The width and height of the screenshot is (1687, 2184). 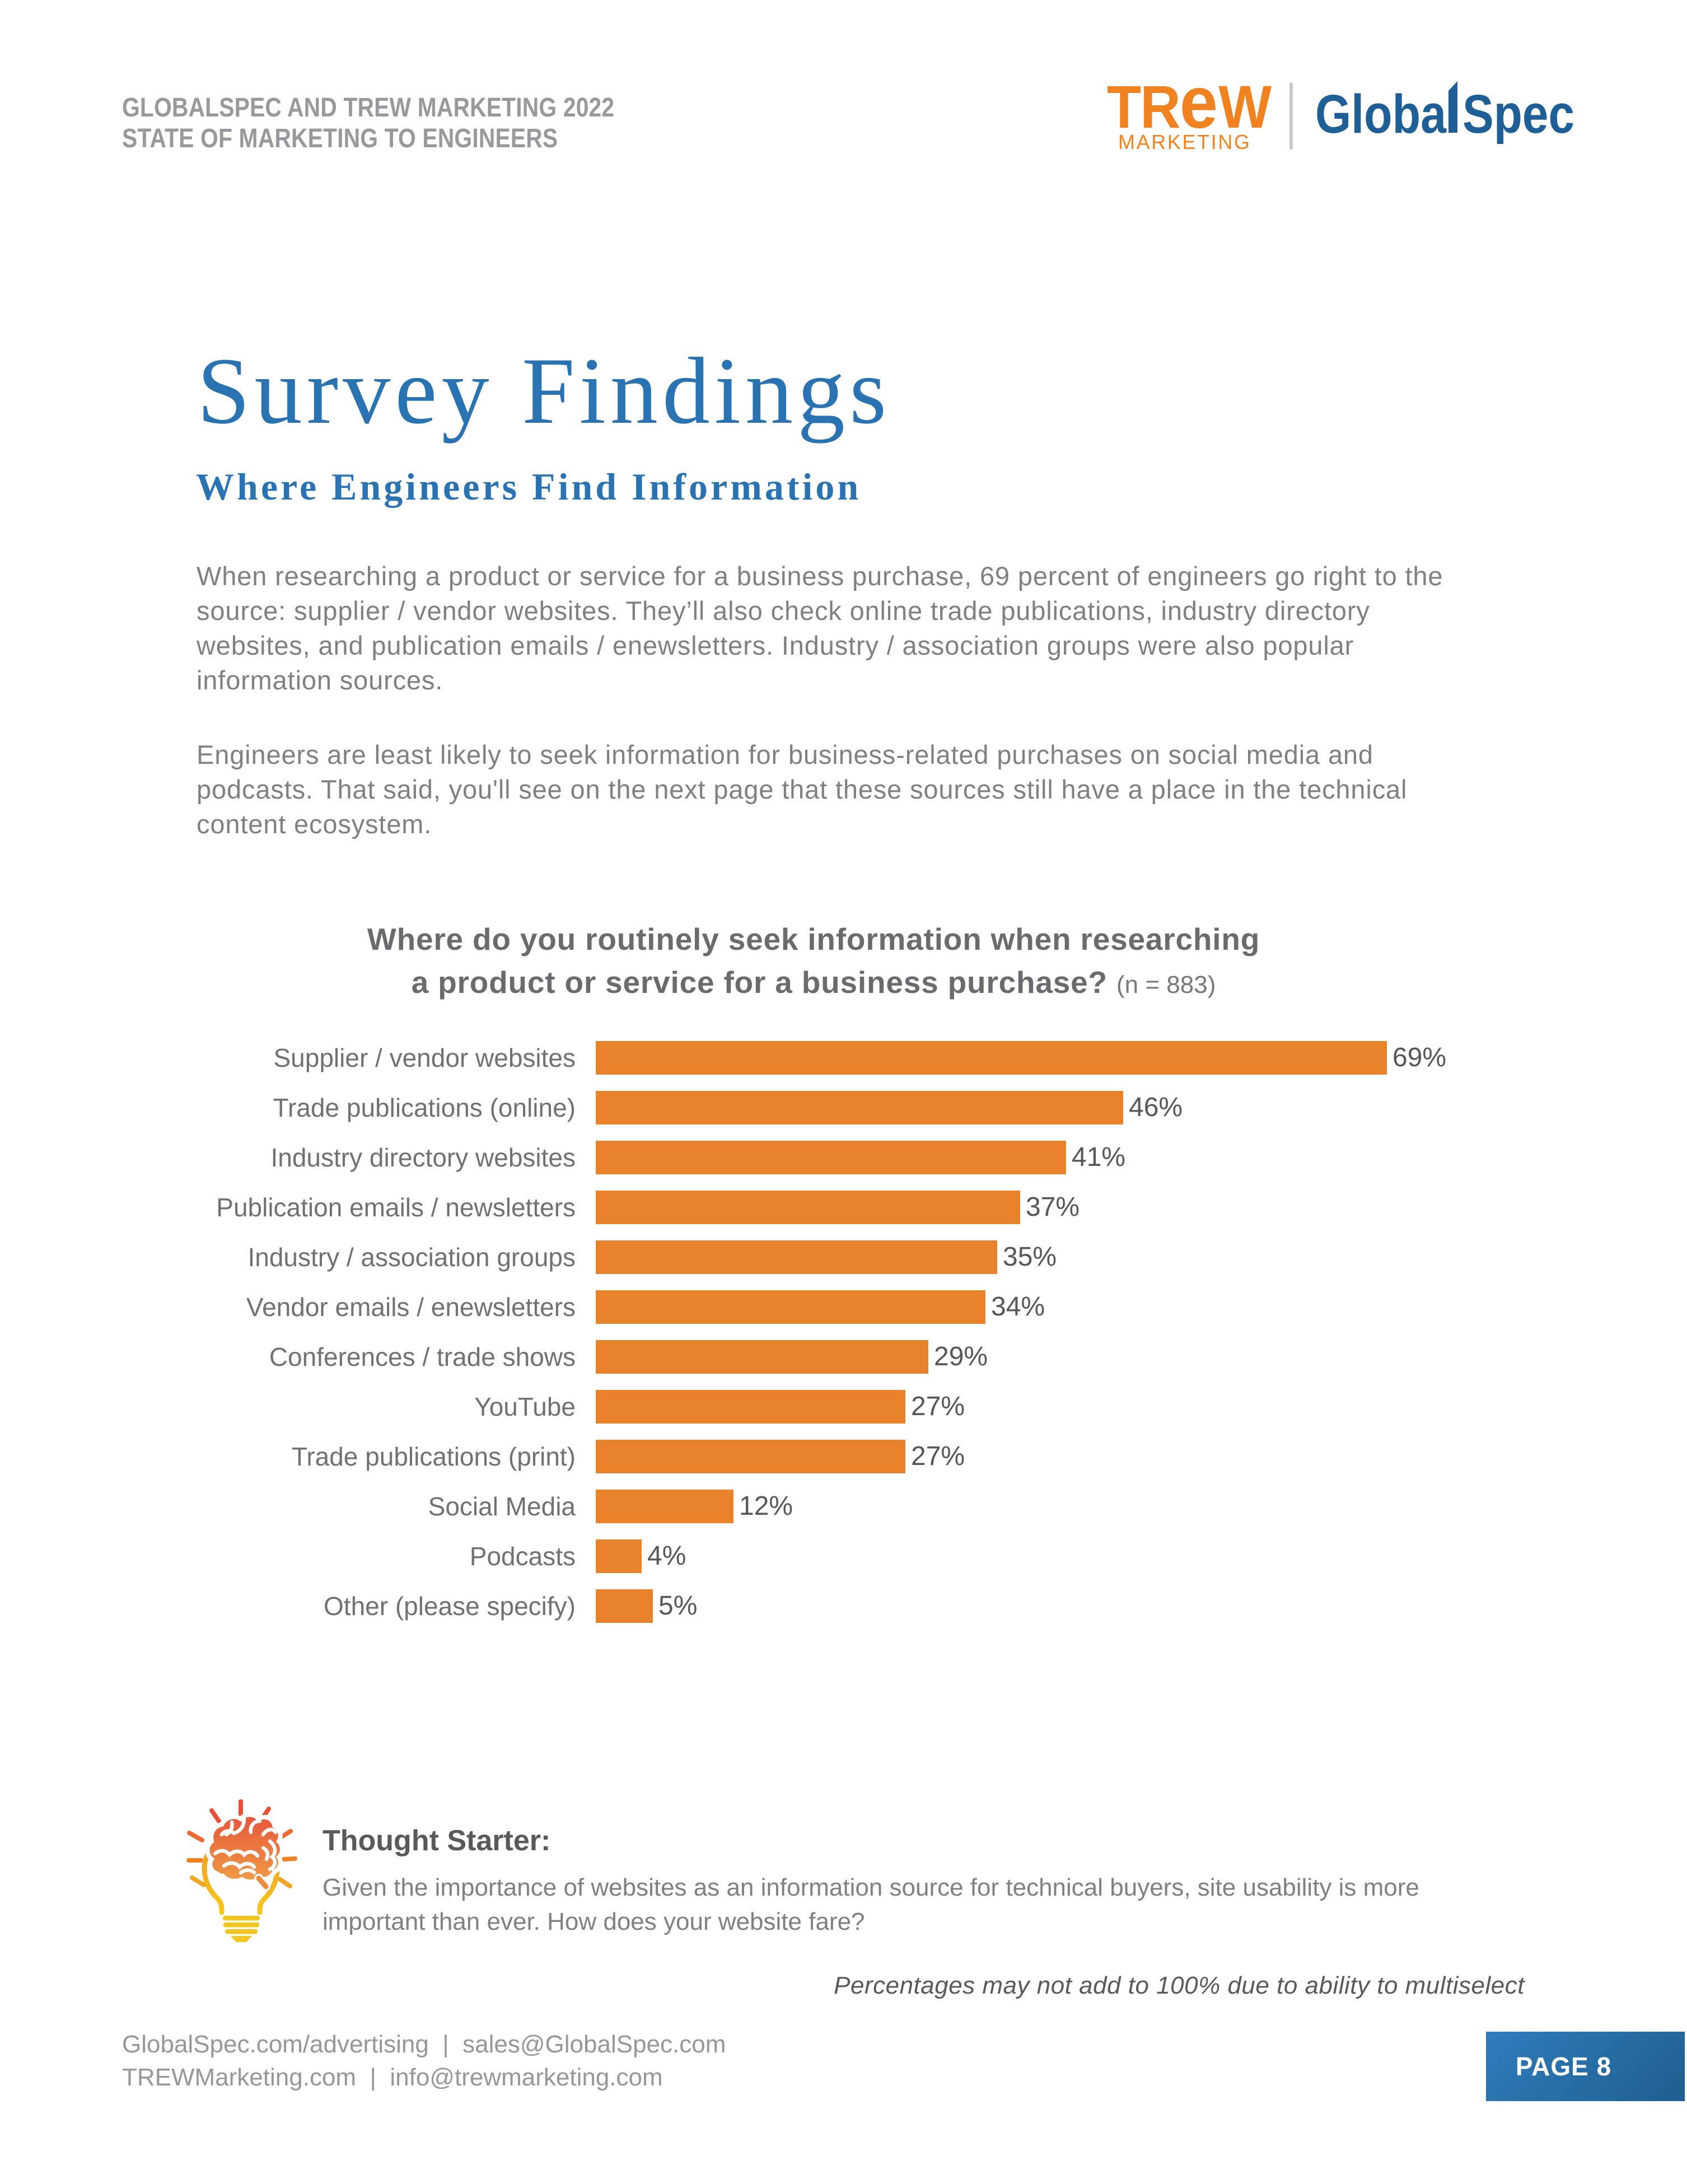 I want to click on svg-text: Spec, so click(x=1518, y=114).